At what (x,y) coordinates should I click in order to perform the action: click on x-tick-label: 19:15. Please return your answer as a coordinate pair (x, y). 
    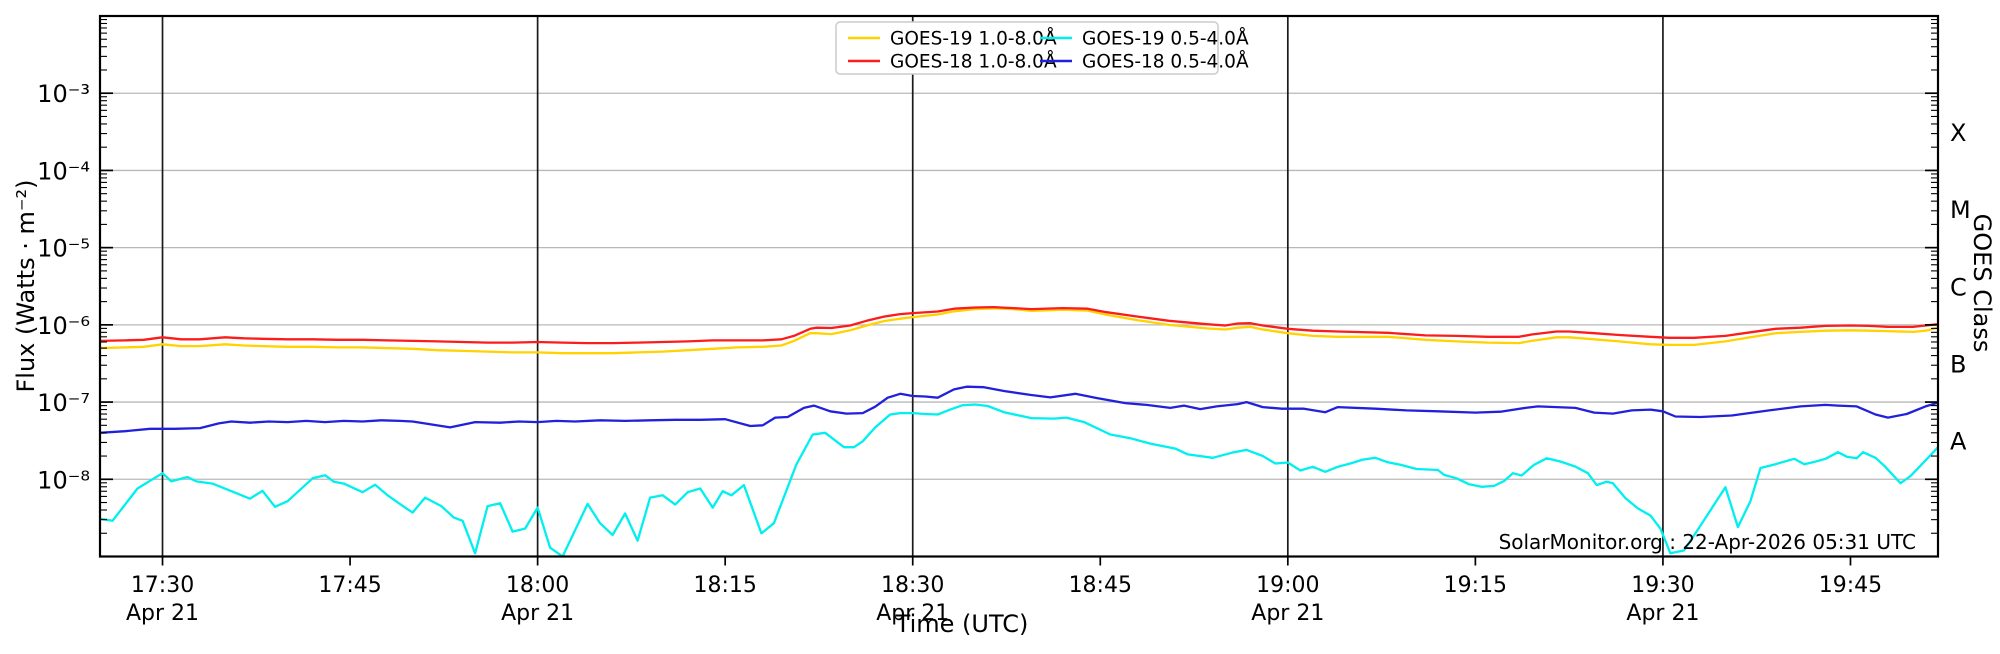
    Looking at the image, I should click on (1475, 585).